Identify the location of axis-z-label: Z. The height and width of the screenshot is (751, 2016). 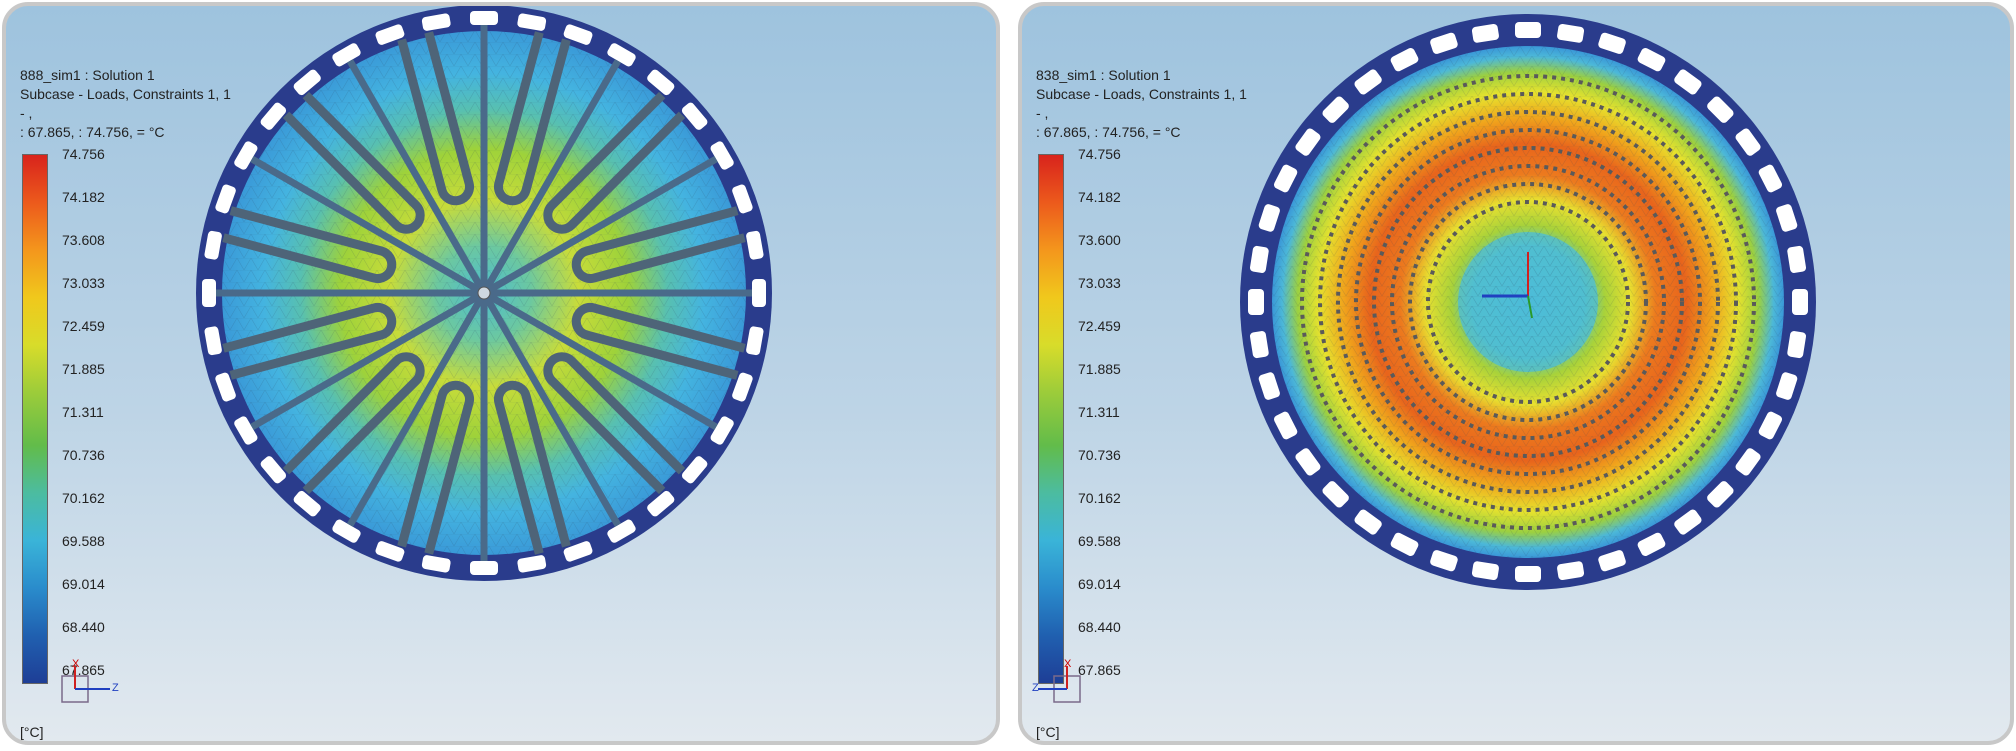
(1035, 688).